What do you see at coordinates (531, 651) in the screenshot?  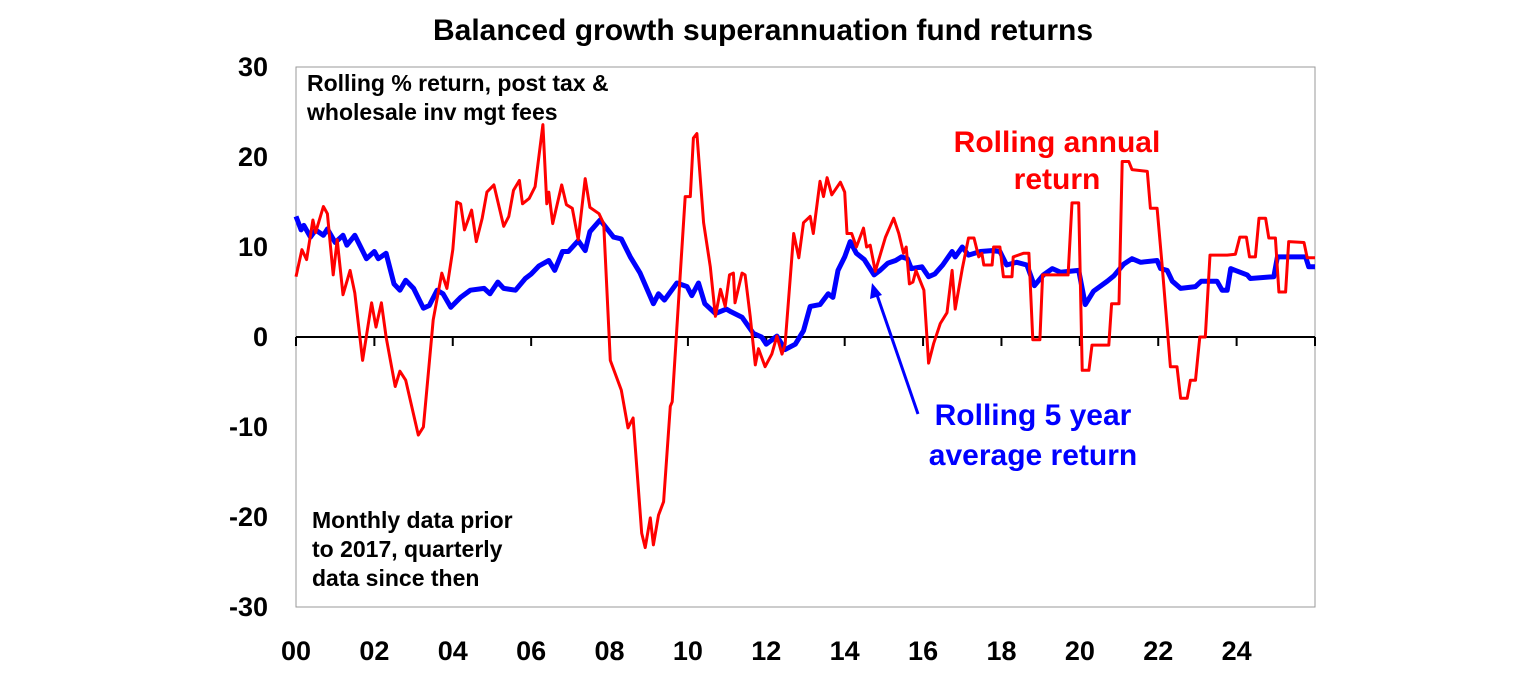 I see `x-tick-label: 06` at bounding box center [531, 651].